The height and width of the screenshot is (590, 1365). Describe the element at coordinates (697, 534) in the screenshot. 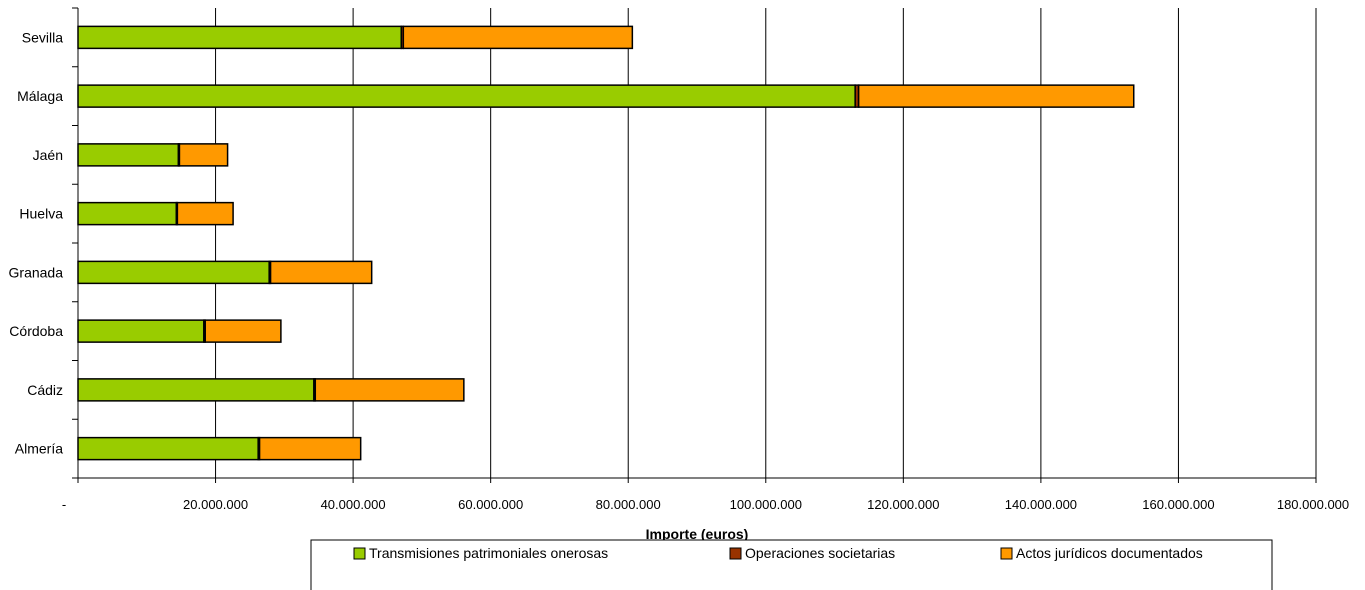

I see `x-axis-title: Importe (euros)` at that location.